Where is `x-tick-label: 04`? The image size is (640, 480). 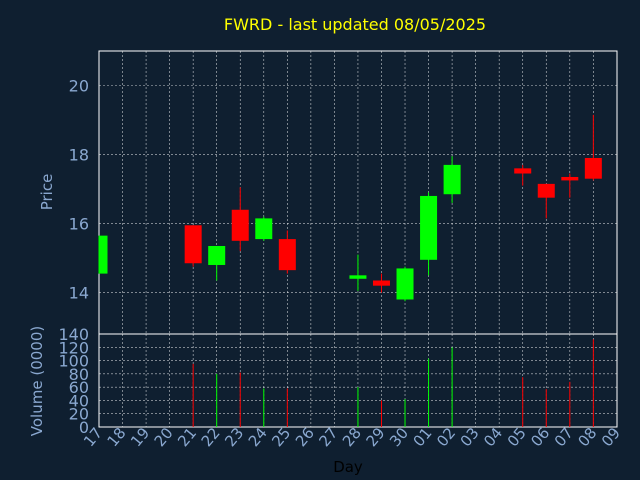 x-tick-label: 04 is located at coordinates (493, 437).